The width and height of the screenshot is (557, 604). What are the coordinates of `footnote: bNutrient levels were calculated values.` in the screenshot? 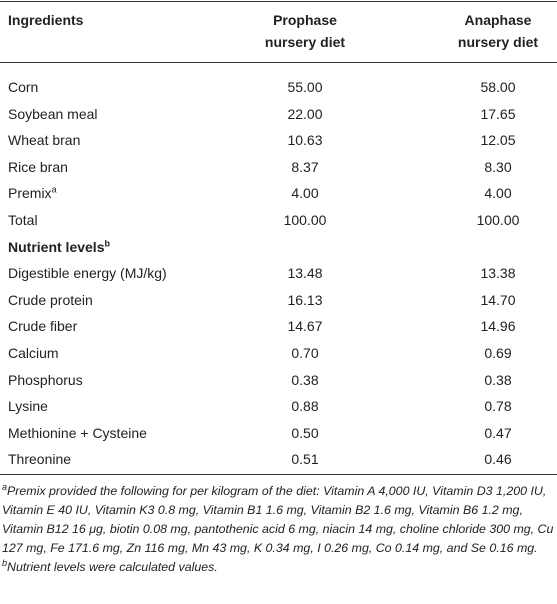 It's located at (278, 567).